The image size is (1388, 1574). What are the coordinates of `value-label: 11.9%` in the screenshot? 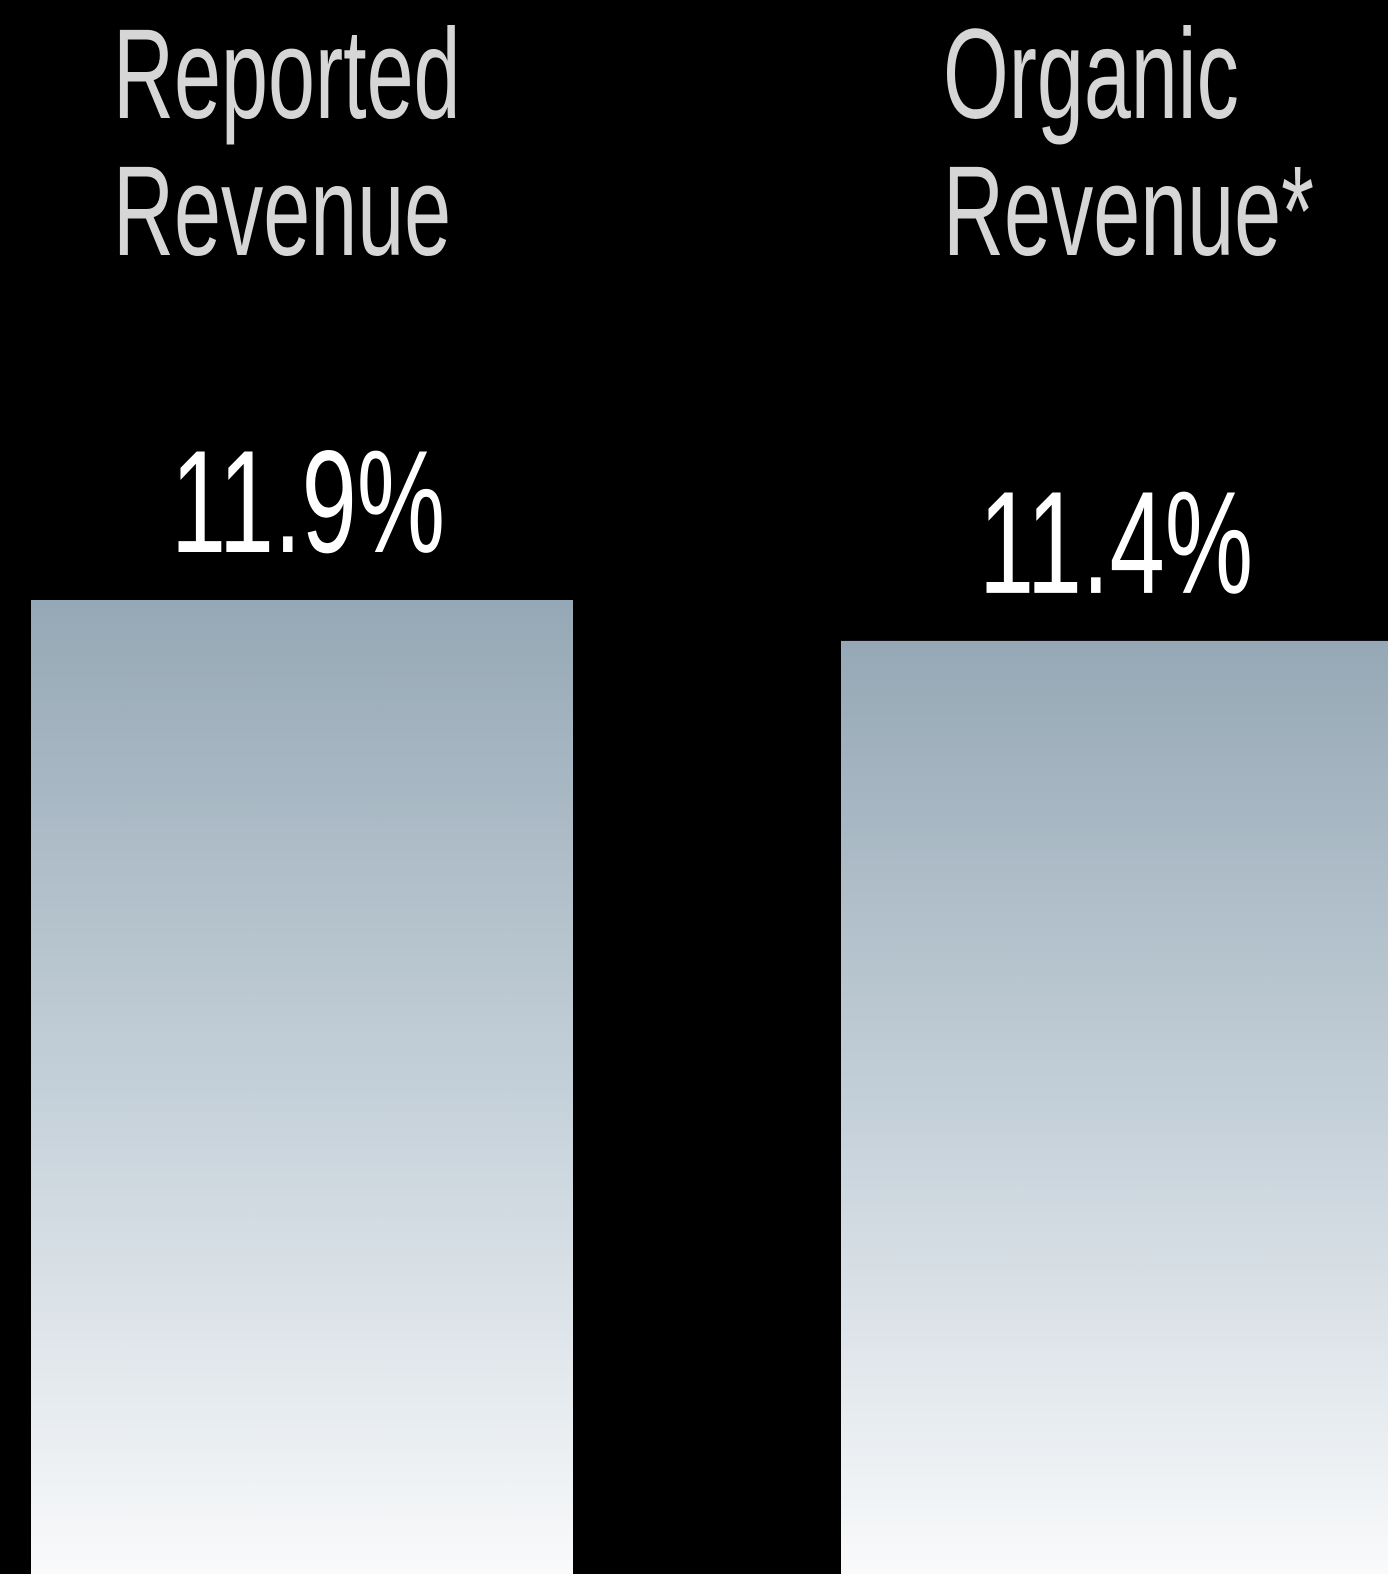 It's located at (308, 502).